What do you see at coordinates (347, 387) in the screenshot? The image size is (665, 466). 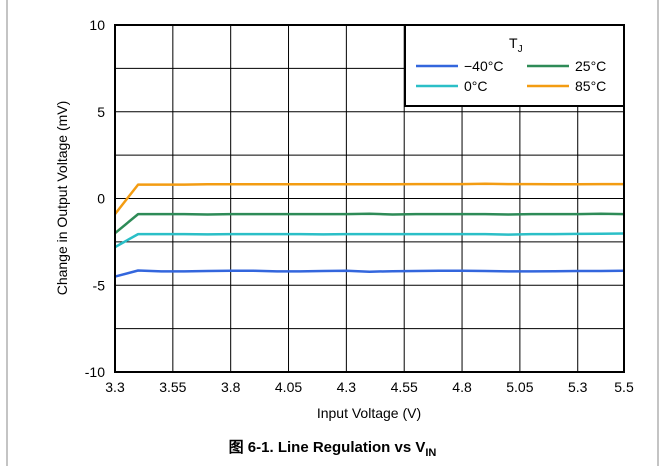 I see `x-tick-label: 4.3` at bounding box center [347, 387].